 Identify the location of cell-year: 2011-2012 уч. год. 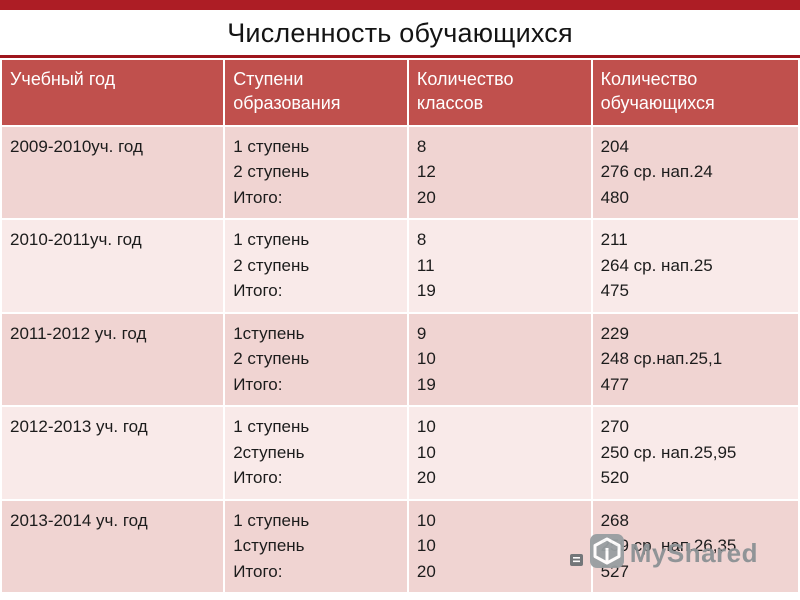
(113, 359).